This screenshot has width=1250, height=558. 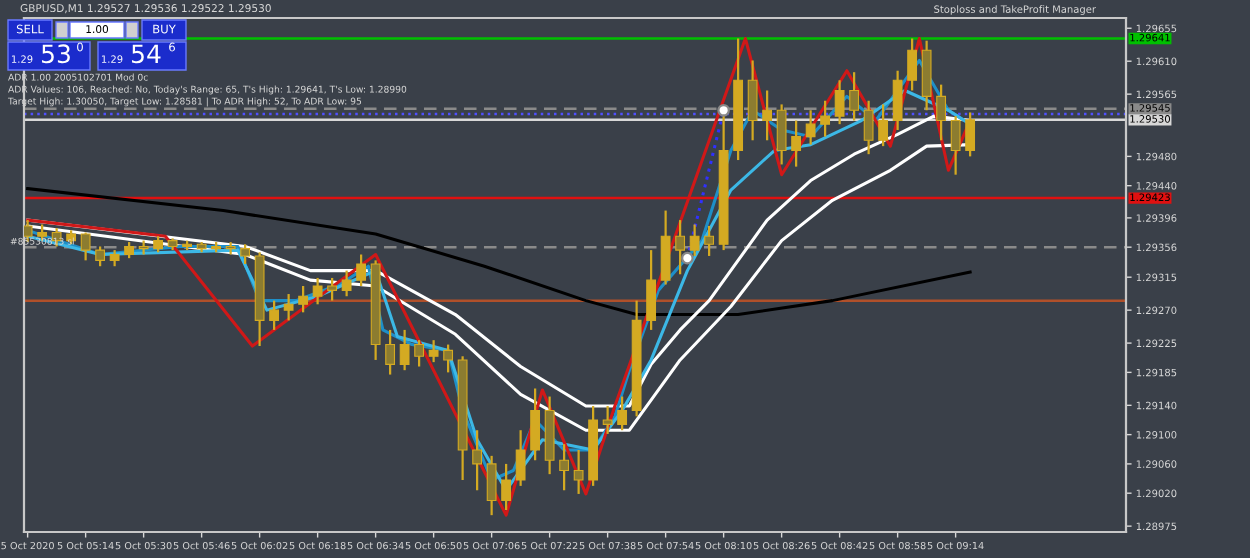 What do you see at coordinates (146, 54) in the screenshot?
I see `annotation: 54` at bounding box center [146, 54].